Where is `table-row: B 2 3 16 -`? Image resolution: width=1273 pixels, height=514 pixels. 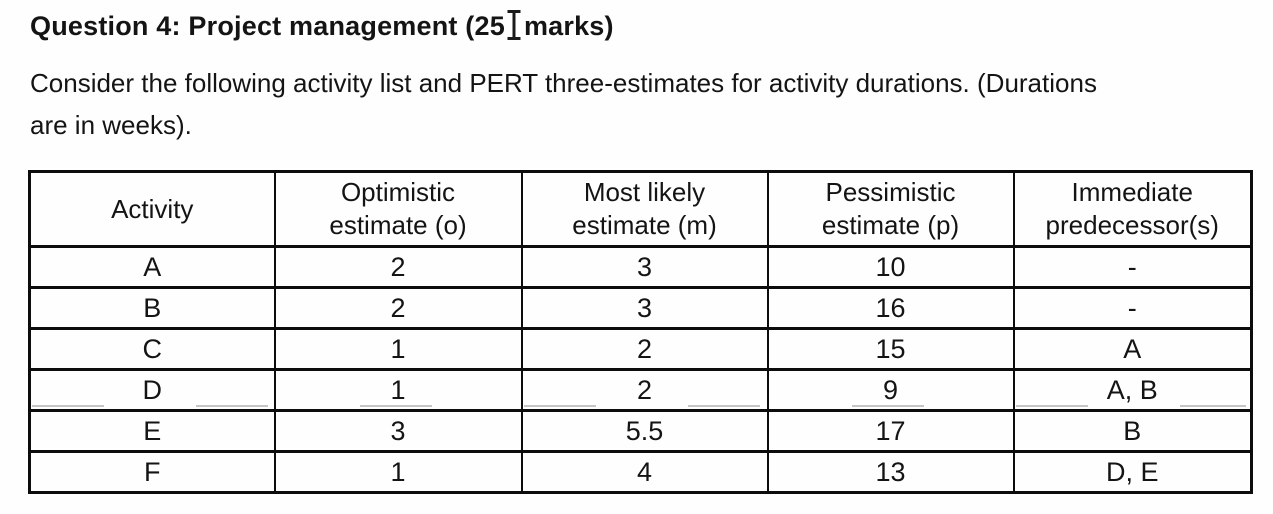
table-row: B 2 3 16 - is located at coordinates (640, 308).